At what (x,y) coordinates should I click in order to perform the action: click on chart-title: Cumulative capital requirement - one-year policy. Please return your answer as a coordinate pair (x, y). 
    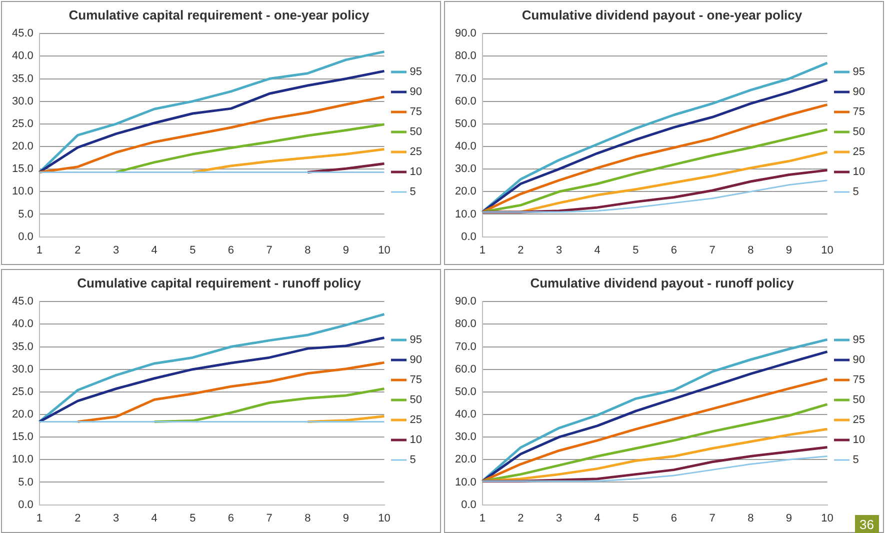
    Looking at the image, I should click on (219, 14).